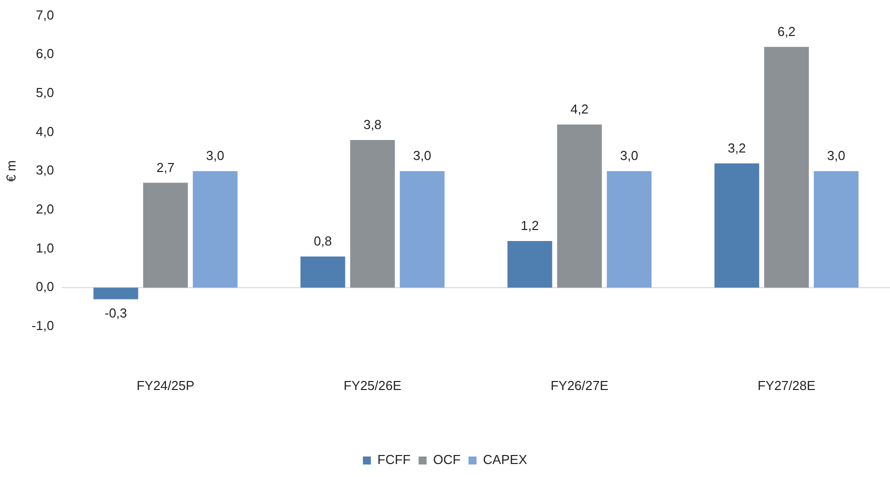 This screenshot has width=890, height=477. Describe the element at coordinates (45, 170) in the screenshot. I see `y-tick-label: 3,0` at that location.